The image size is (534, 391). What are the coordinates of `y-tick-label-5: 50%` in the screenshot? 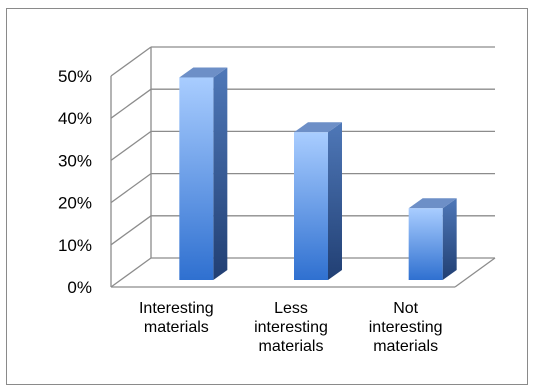 It's located at (75, 76).